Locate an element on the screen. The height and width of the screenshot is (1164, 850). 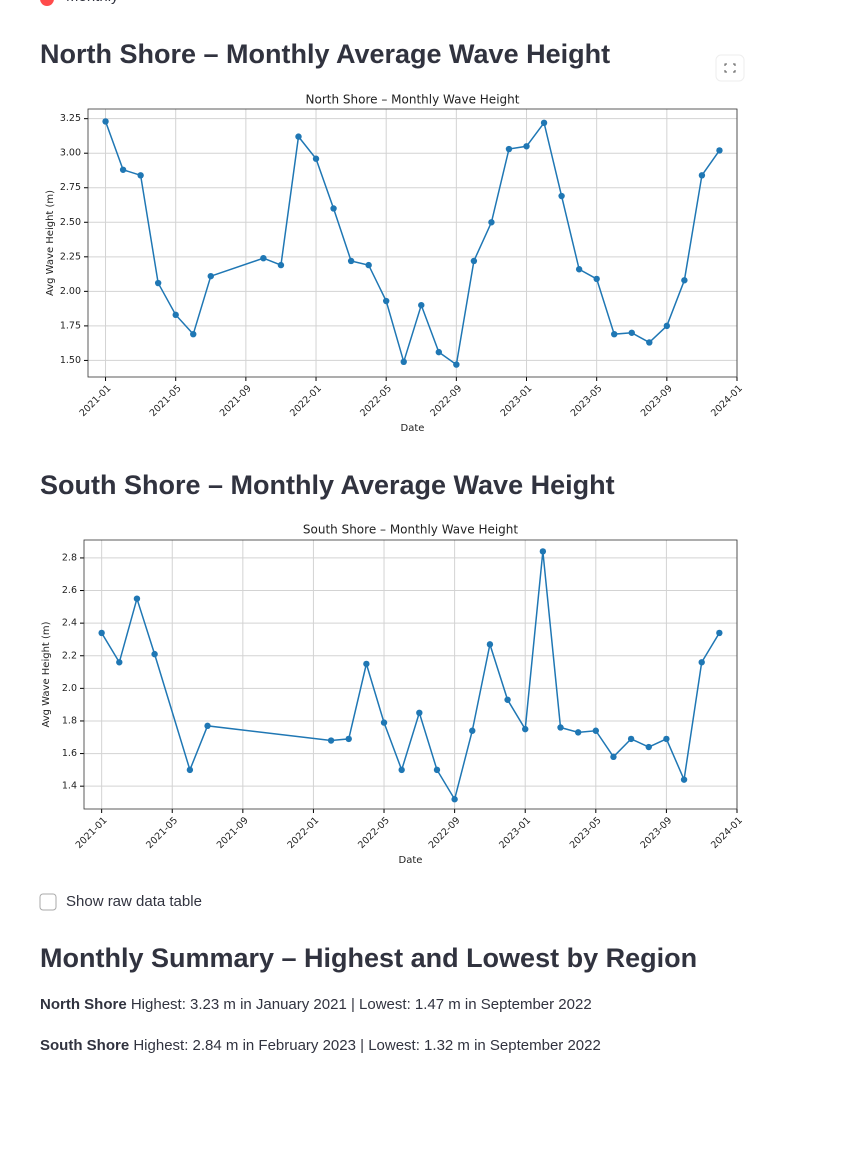
y-tick-label: 2.4 is located at coordinates (69, 623).